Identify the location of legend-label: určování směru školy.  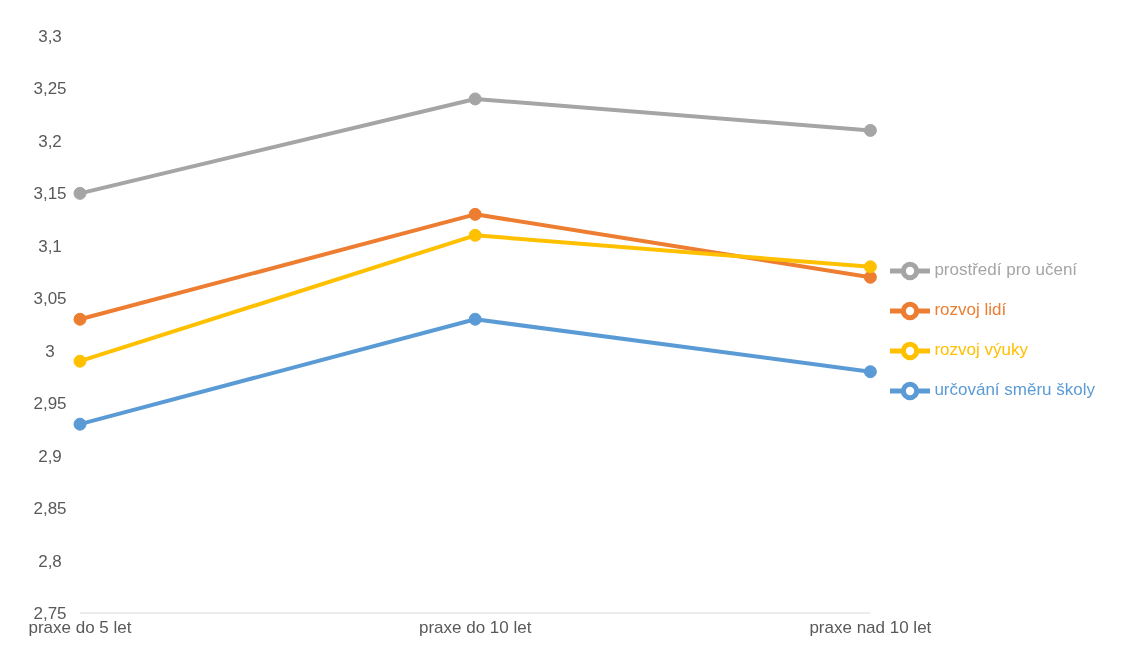
(1014, 389).